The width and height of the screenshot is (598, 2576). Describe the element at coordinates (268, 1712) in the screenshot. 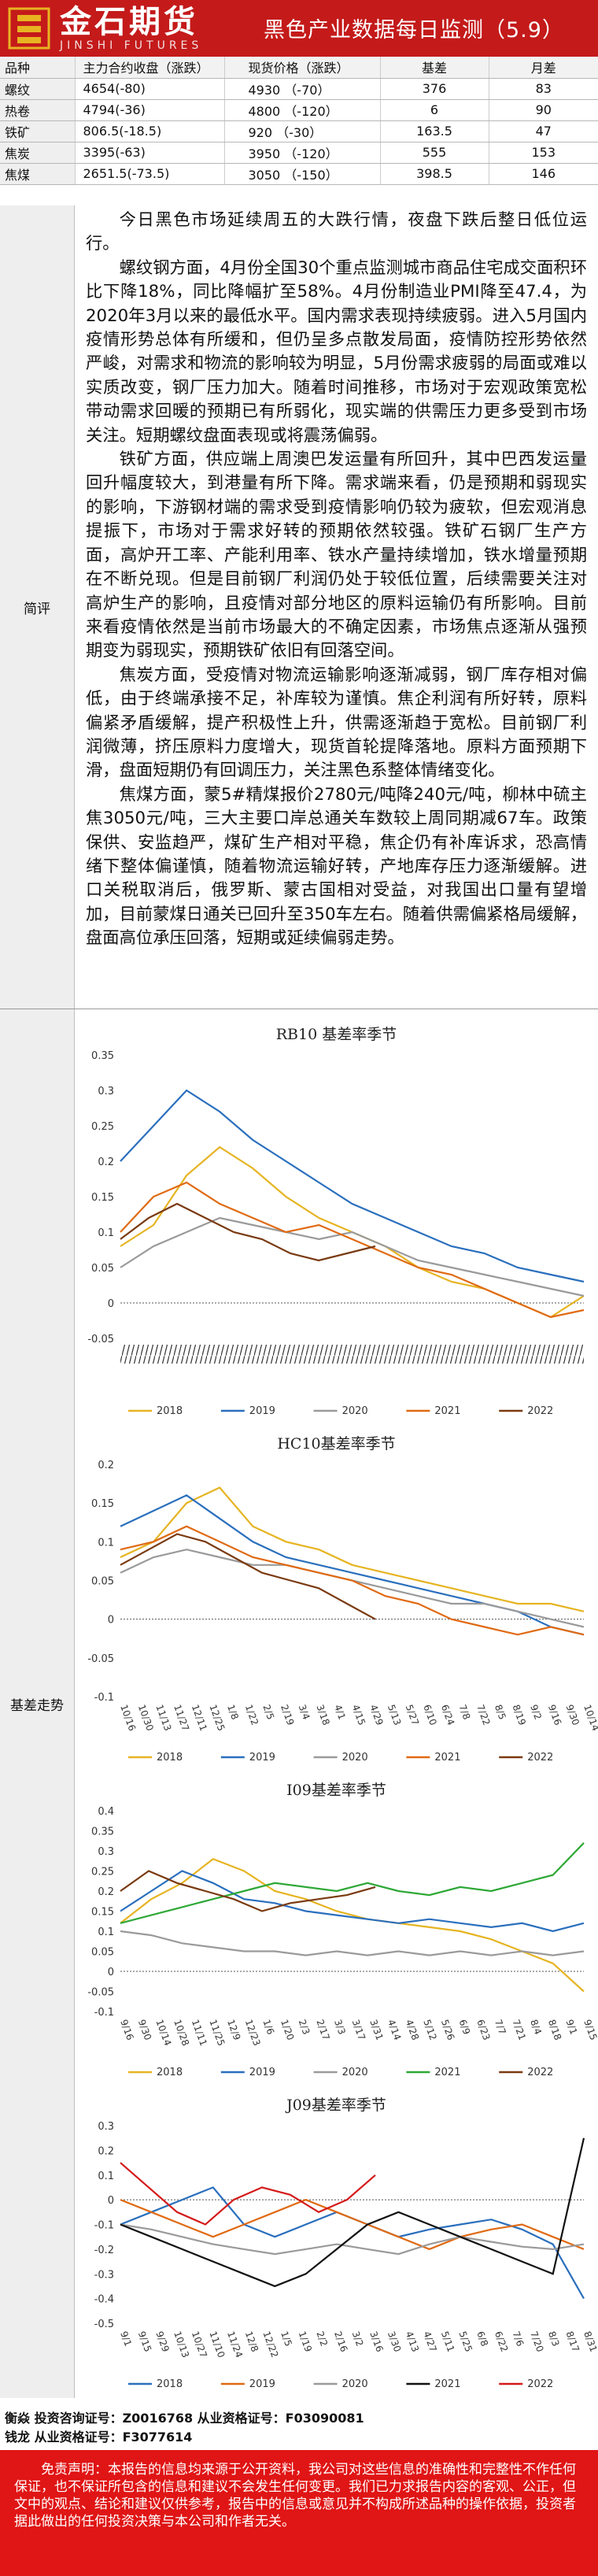

I see `x-tick-label: 2/5` at that location.